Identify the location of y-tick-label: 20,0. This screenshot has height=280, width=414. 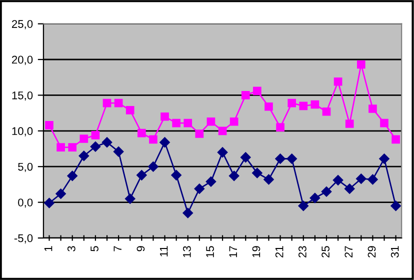
(22, 60).